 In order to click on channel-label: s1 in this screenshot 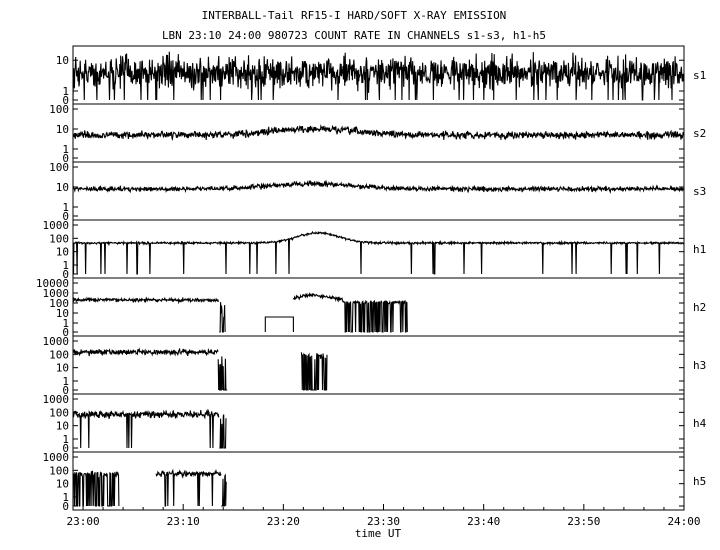, I will do `click(699, 75)`.